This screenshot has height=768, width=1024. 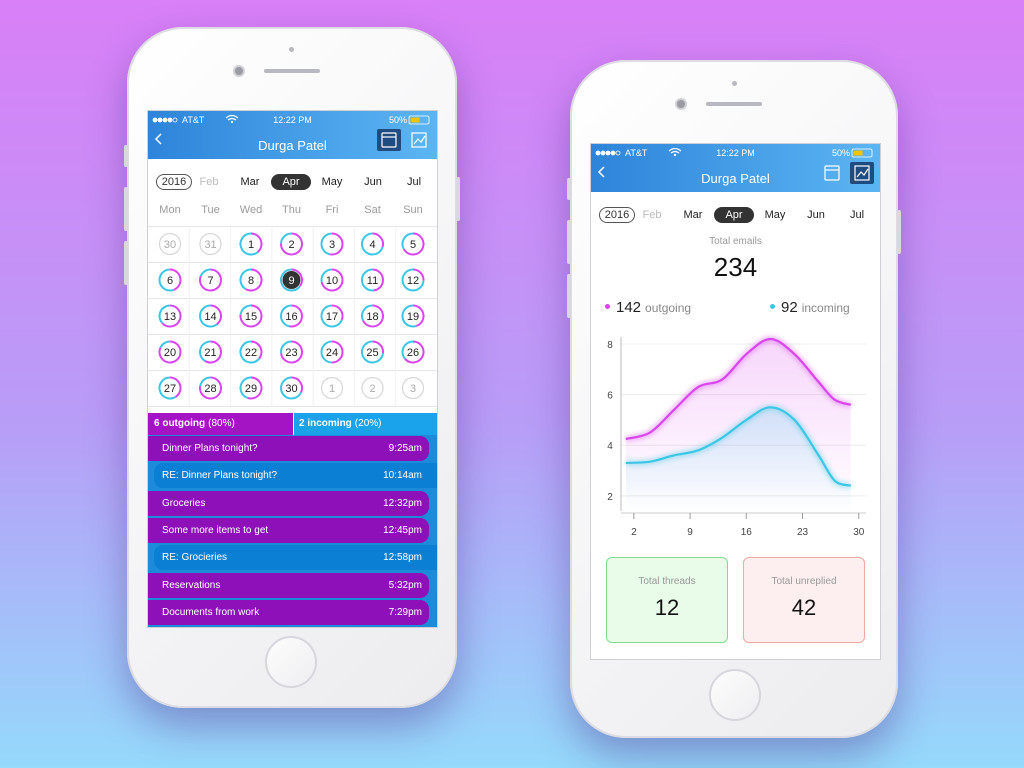 I want to click on day-cell: 6, so click(x=170, y=280).